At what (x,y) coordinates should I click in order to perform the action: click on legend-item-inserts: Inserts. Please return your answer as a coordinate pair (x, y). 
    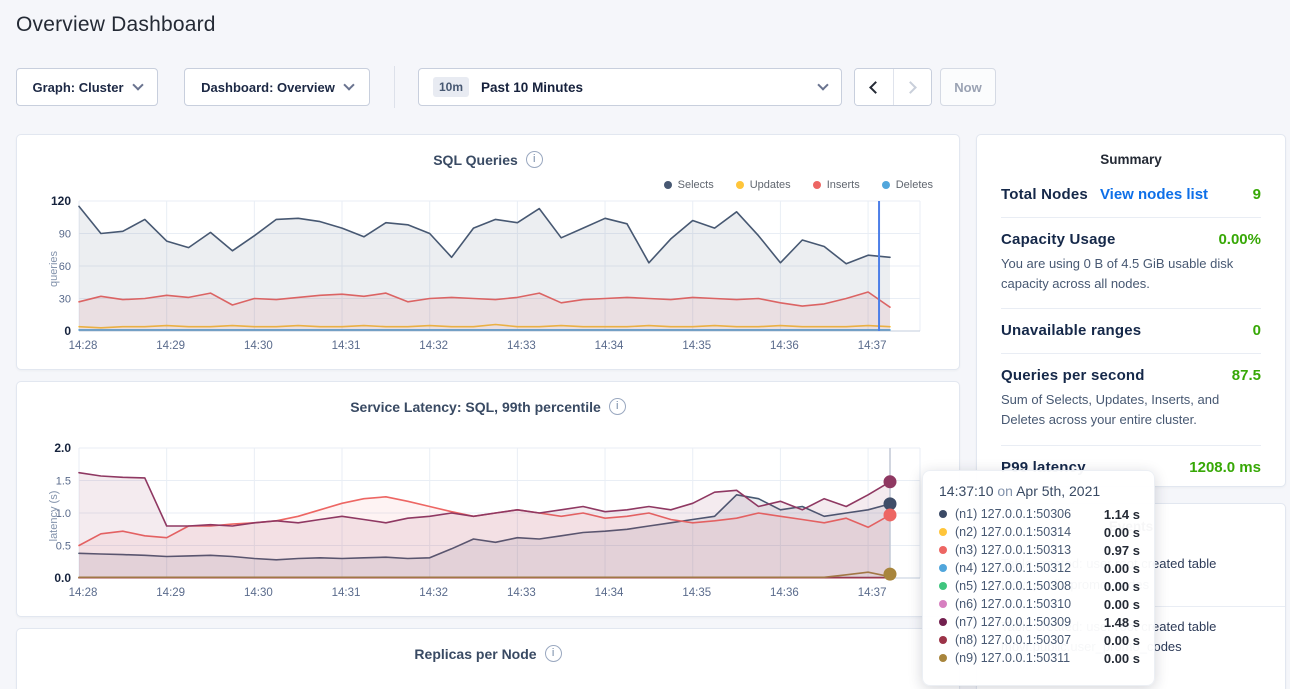
    Looking at the image, I should click on (836, 185).